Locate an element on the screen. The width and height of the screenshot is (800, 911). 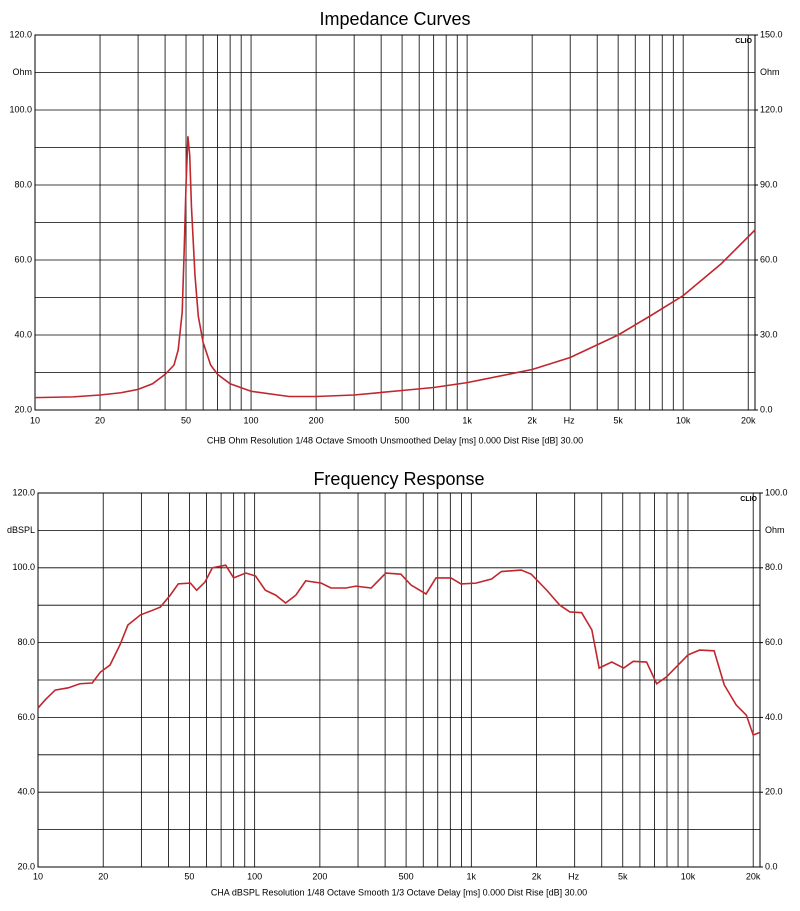
y2-tick-label: 80.0 is located at coordinates (774, 567).